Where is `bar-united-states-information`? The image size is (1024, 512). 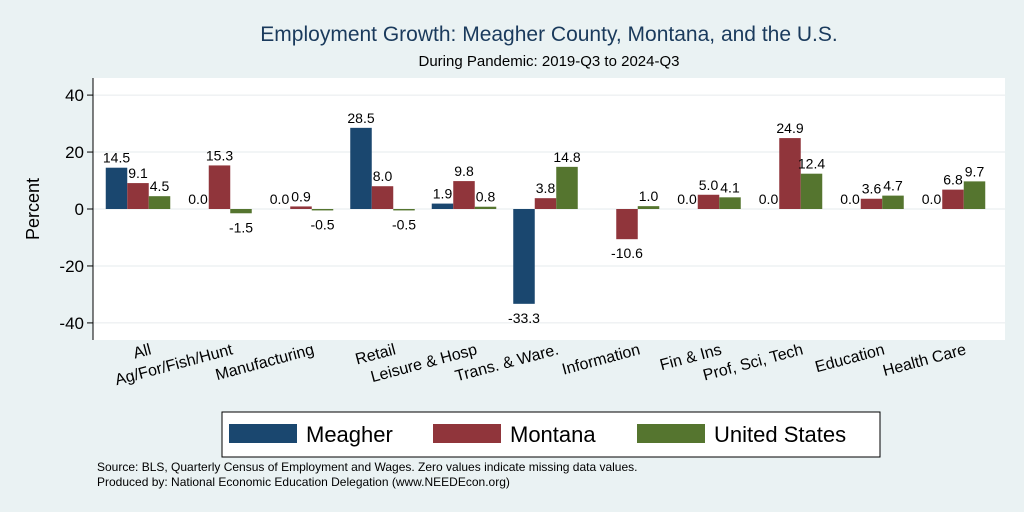 bar-united-states-information is located at coordinates (648, 207).